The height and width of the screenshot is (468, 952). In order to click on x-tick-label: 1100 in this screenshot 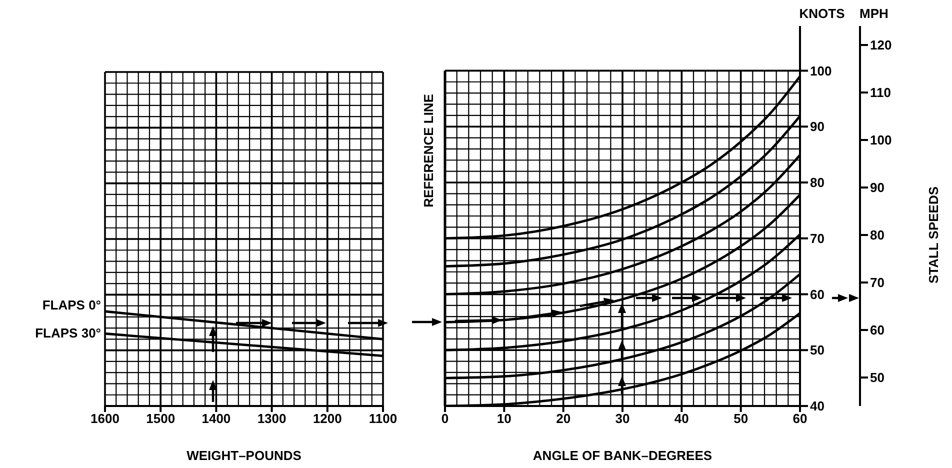, I will do `click(383, 418)`.